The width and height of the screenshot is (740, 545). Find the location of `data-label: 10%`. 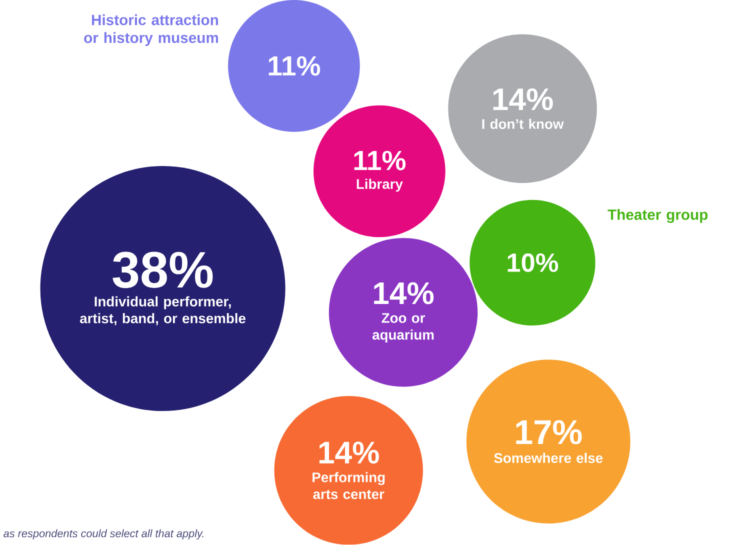

data-label: 10% is located at coordinates (533, 262).